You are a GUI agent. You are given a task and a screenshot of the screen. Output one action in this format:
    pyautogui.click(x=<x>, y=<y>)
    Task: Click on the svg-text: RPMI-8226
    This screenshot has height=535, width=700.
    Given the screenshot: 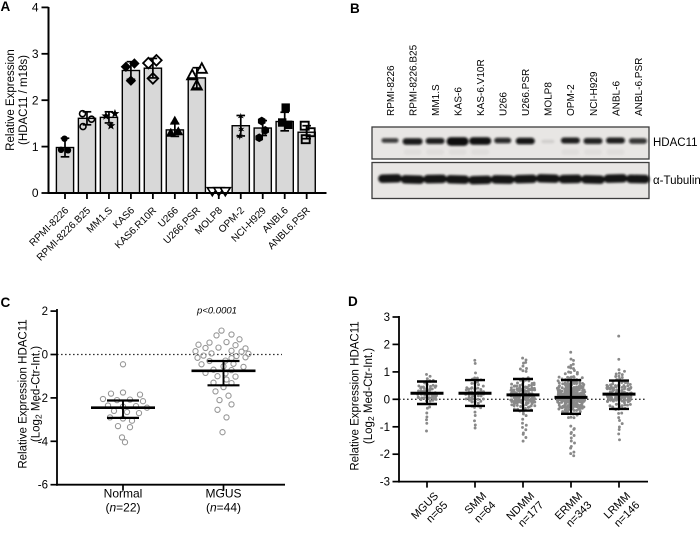 What is the action you would take?
    pyautogui.click(x=391, y=90)
    